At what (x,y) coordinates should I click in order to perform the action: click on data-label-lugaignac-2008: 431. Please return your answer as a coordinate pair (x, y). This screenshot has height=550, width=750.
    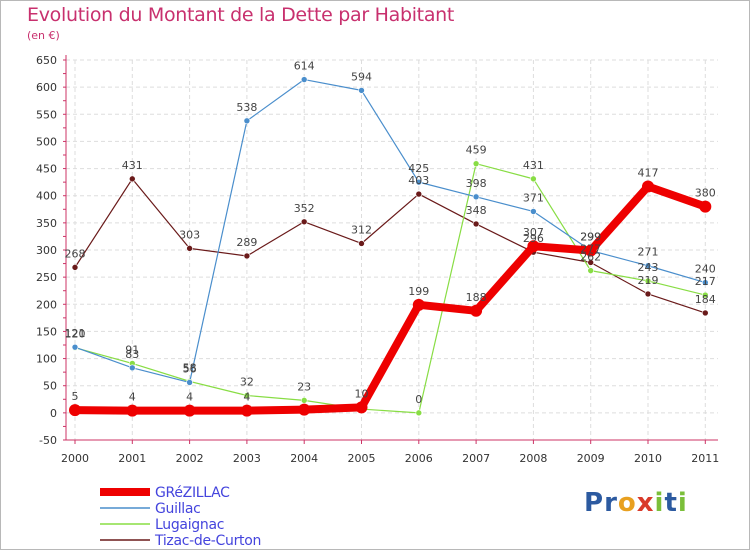
    Looking at the image, I should click on (533, 165).